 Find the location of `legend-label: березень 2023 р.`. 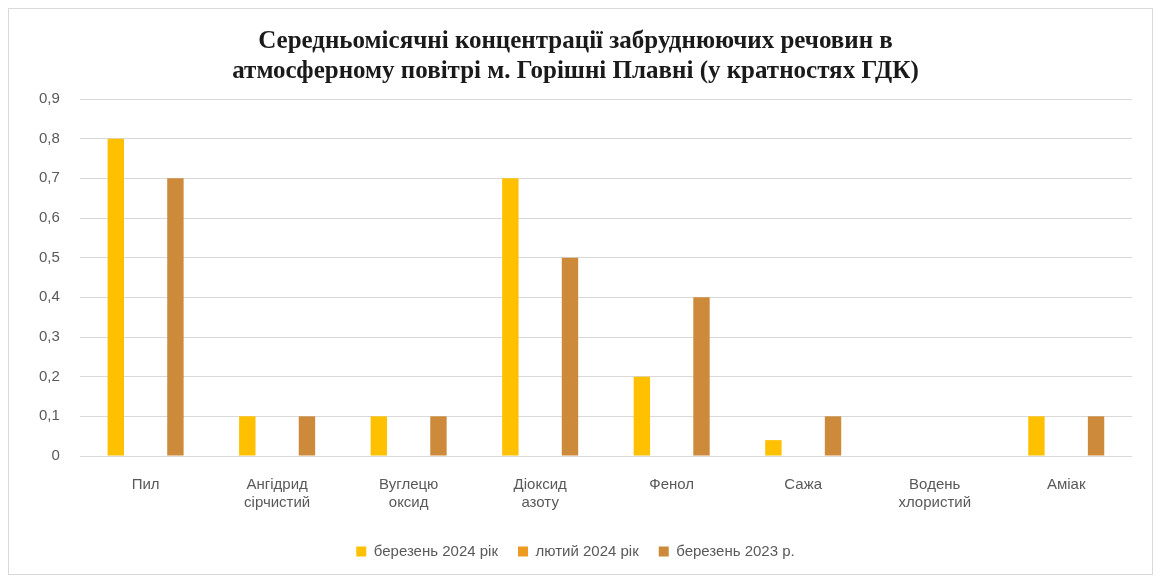

legend-label: березень 2023 р. is located at coordinates (735, 550).